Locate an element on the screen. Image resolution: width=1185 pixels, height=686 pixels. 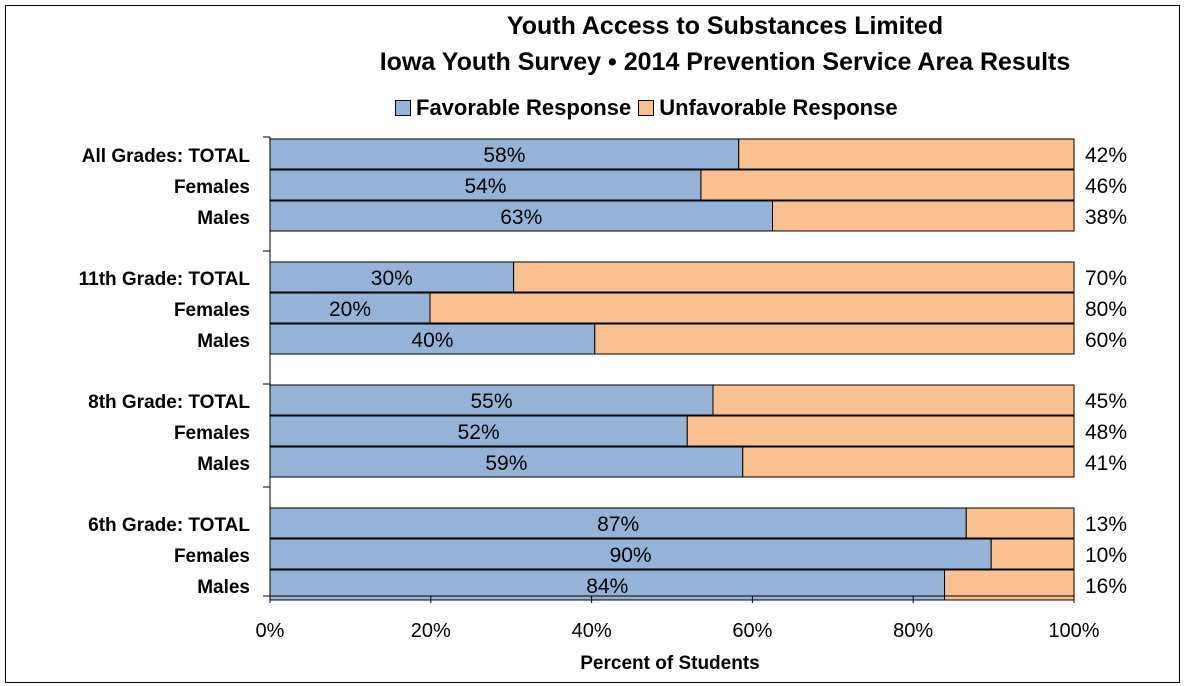
data-label-favorable: 84% is located at coordinates (607, 586).